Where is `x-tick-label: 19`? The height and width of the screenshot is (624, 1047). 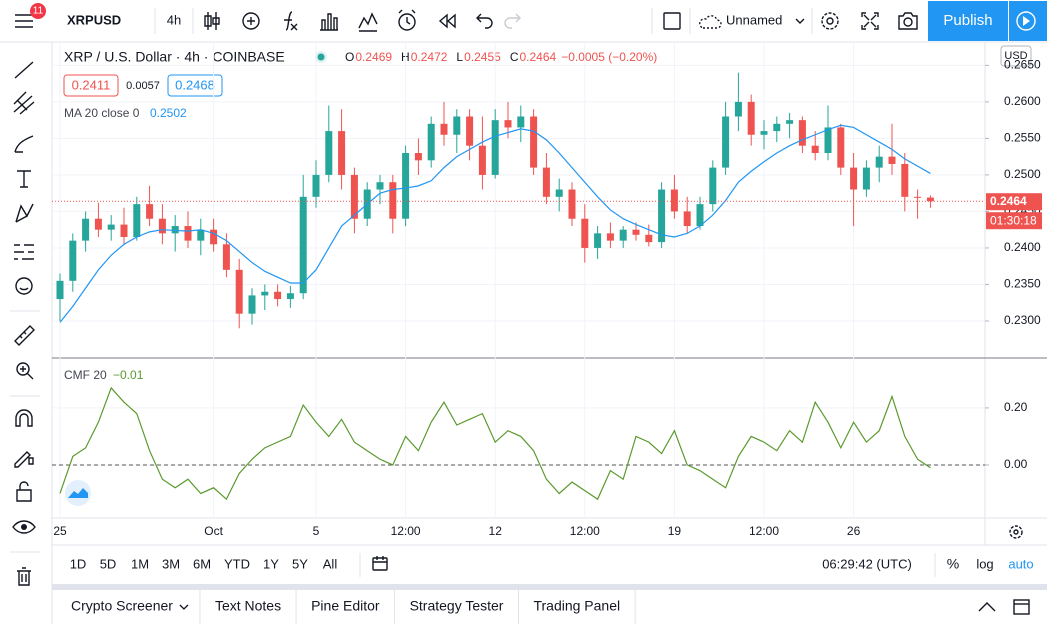
x-tick-label: 19 is located at coordinates (675, 531).